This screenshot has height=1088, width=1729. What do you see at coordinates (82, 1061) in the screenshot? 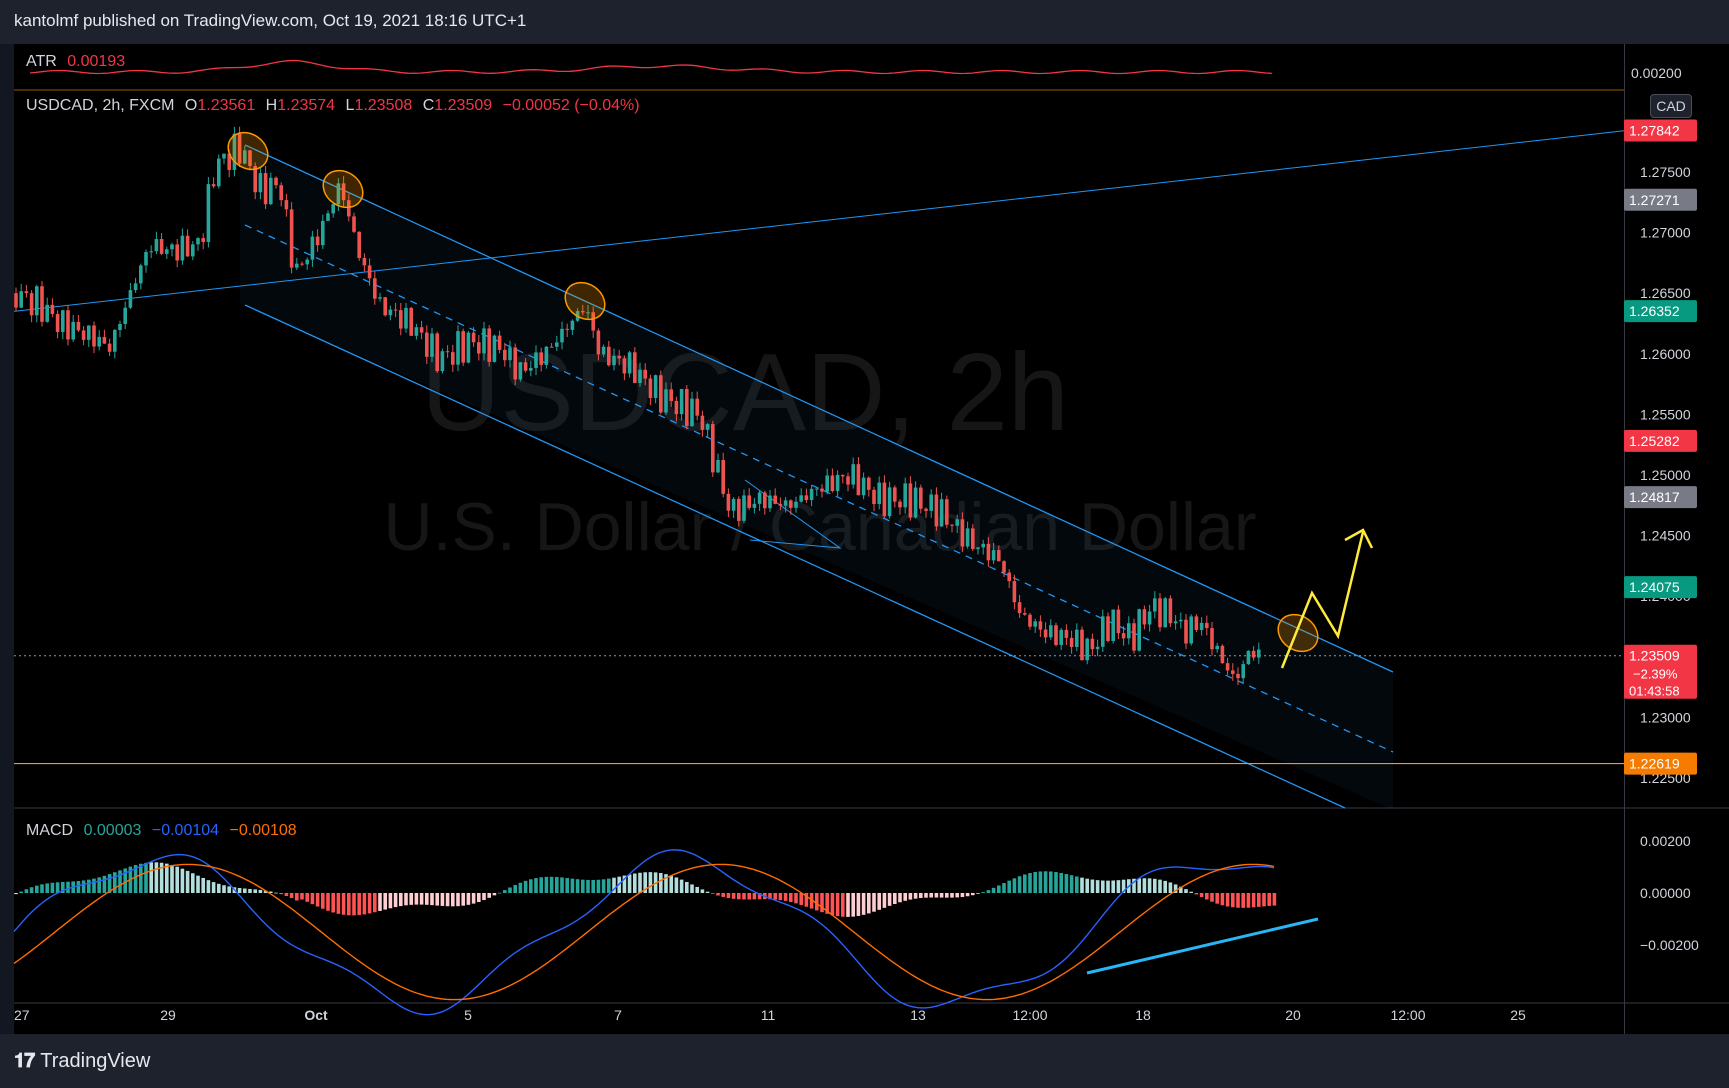
I see `brand-logo: 𝟏𝟕 TradingView` at bounding box center [82, 1061].